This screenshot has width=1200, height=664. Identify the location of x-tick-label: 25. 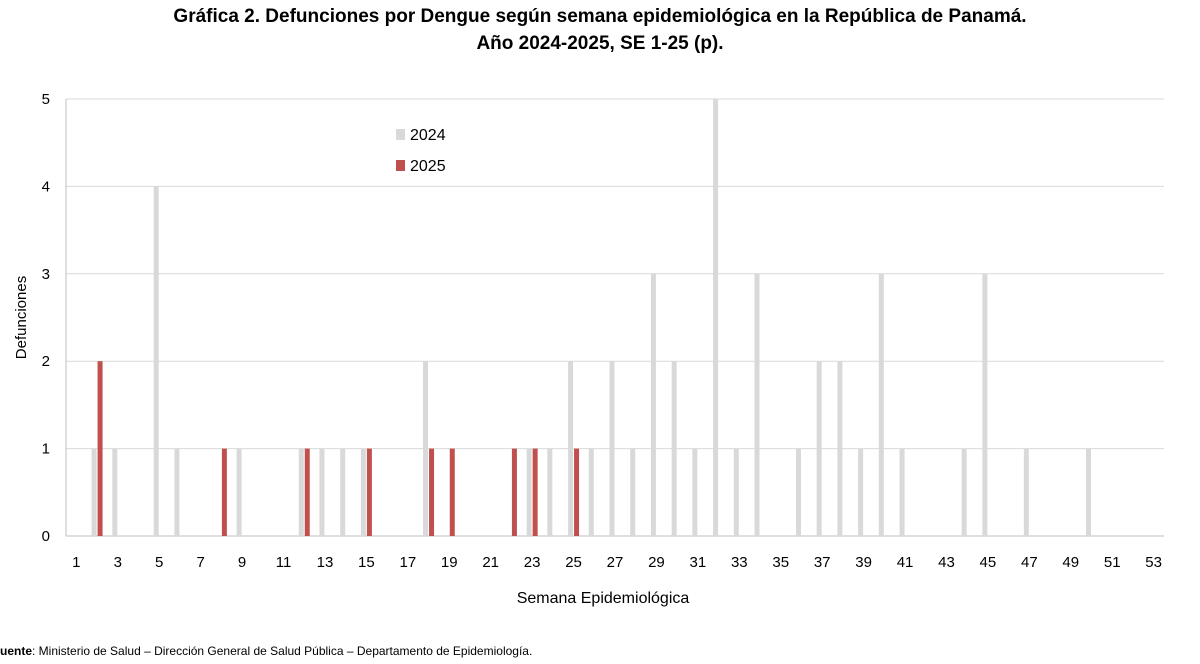
(573, 562).